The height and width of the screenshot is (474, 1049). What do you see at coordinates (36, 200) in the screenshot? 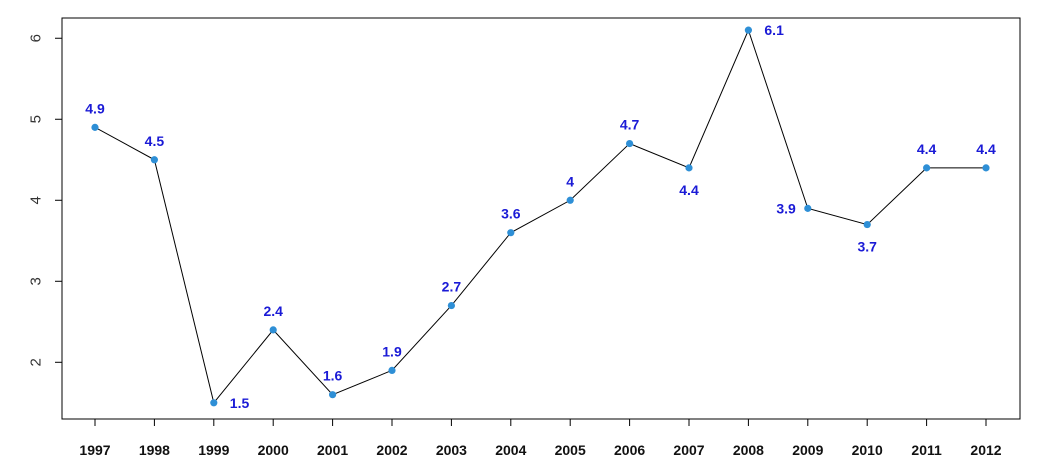
I see `y-tick-label: 4` at bounding box center [36, 200].